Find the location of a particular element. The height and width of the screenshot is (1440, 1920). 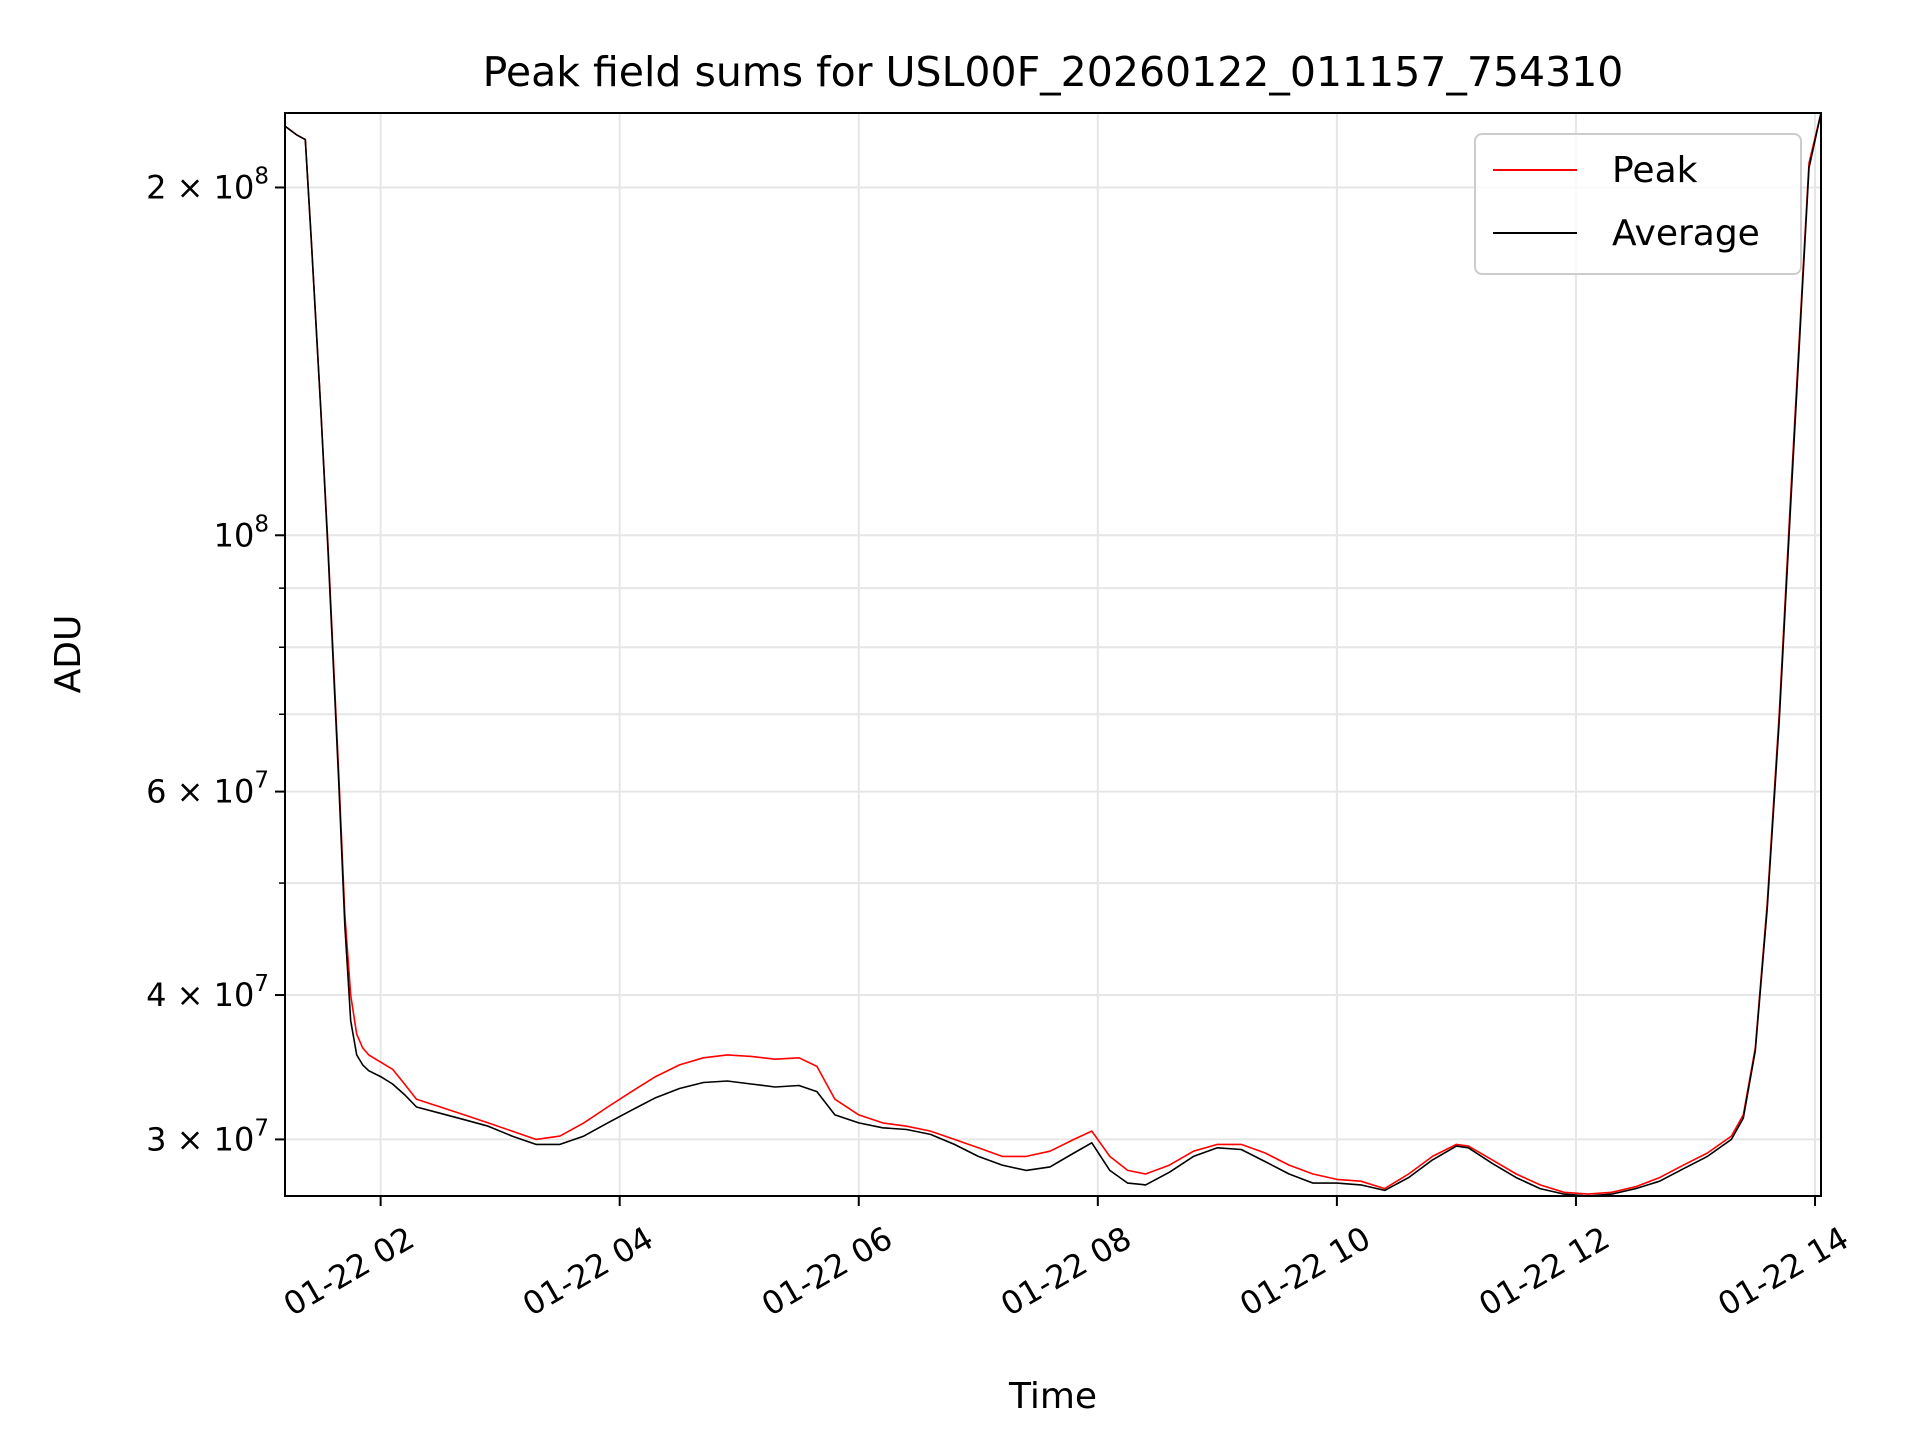

x-axis-label: Time is located at coordinates (1052, 1396).